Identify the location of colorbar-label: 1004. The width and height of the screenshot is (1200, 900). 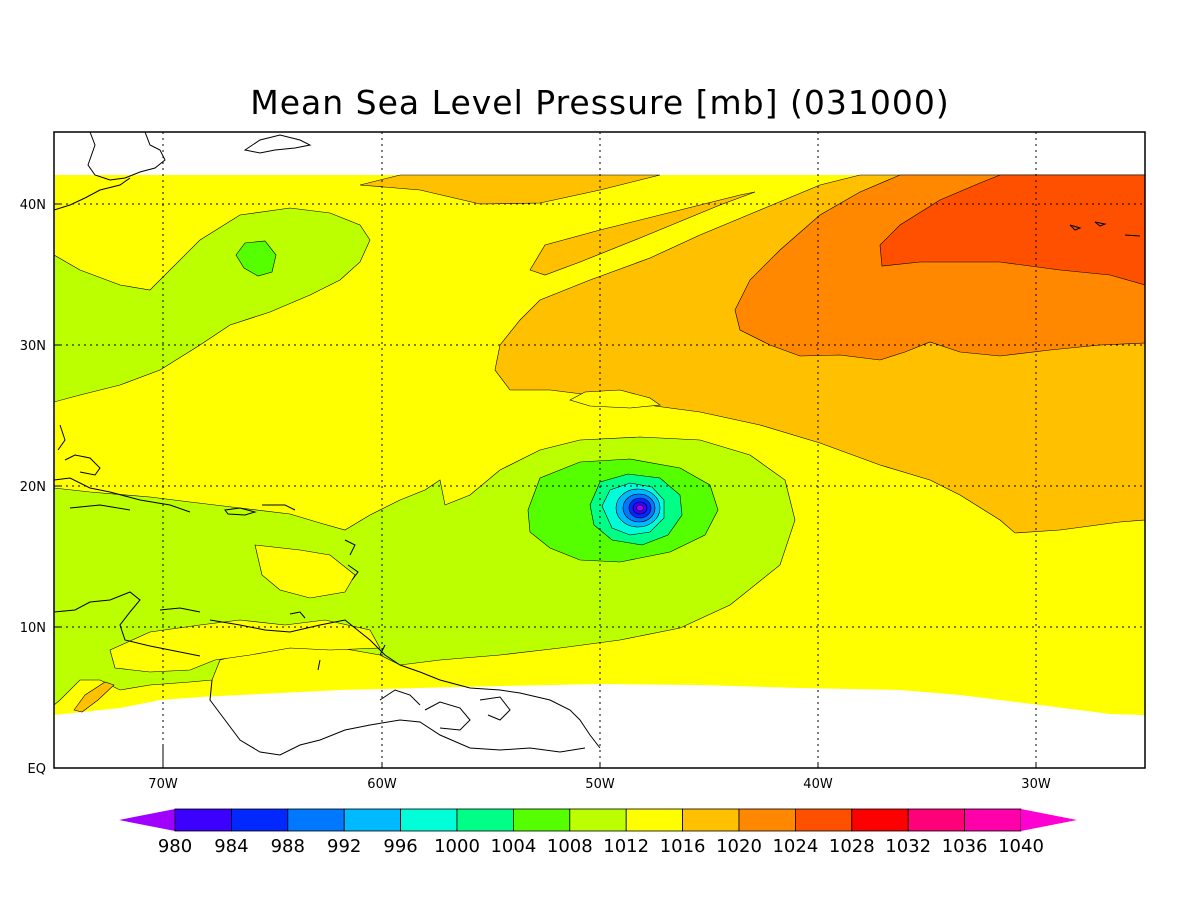
(513, 846).